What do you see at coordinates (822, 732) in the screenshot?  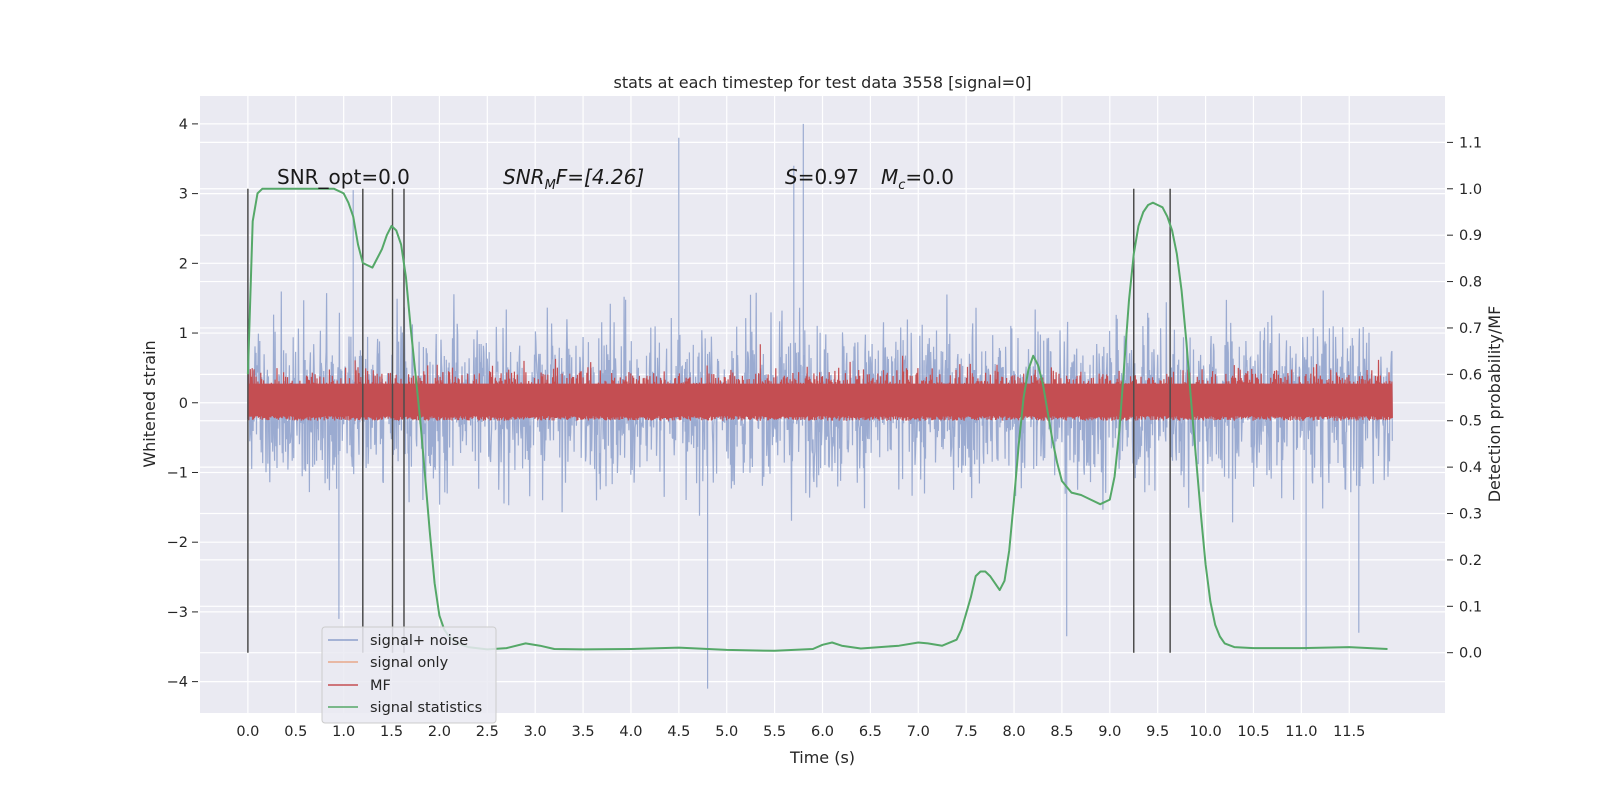 I see `x-tick-label: 6.0` at bounding box center [822, 732].